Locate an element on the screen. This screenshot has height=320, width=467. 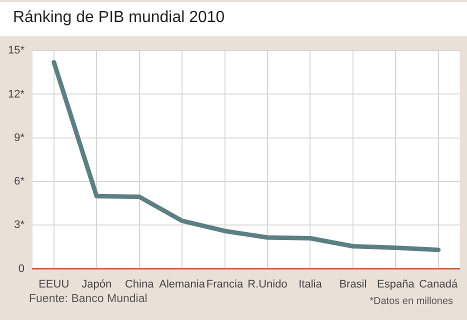
y-tick-label: 12* is located at coordinates (17, 94).